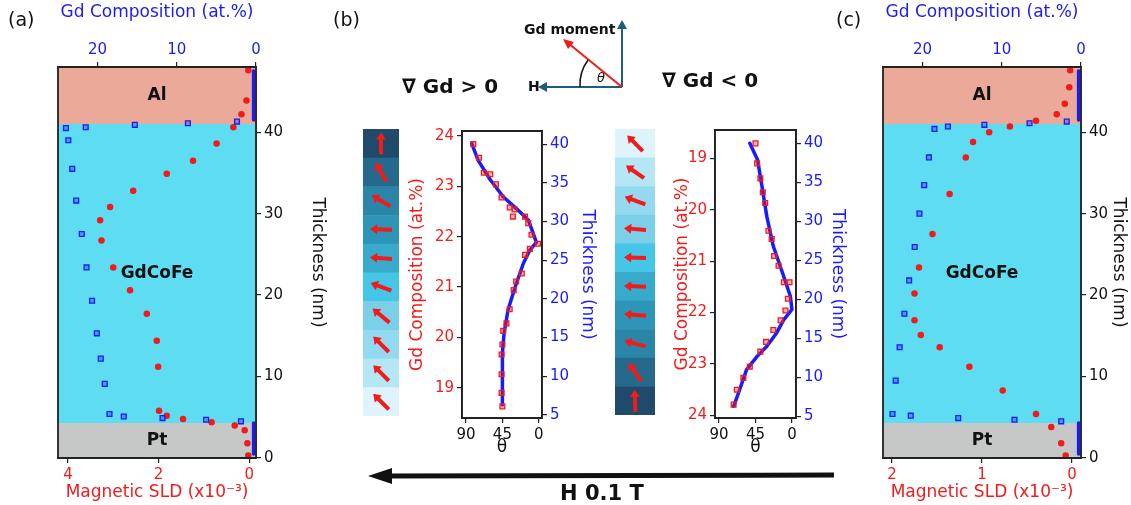 The height and width of the screenshot is (505, 1131). I want to click on text: H 0.1 T, so click(602, 493).